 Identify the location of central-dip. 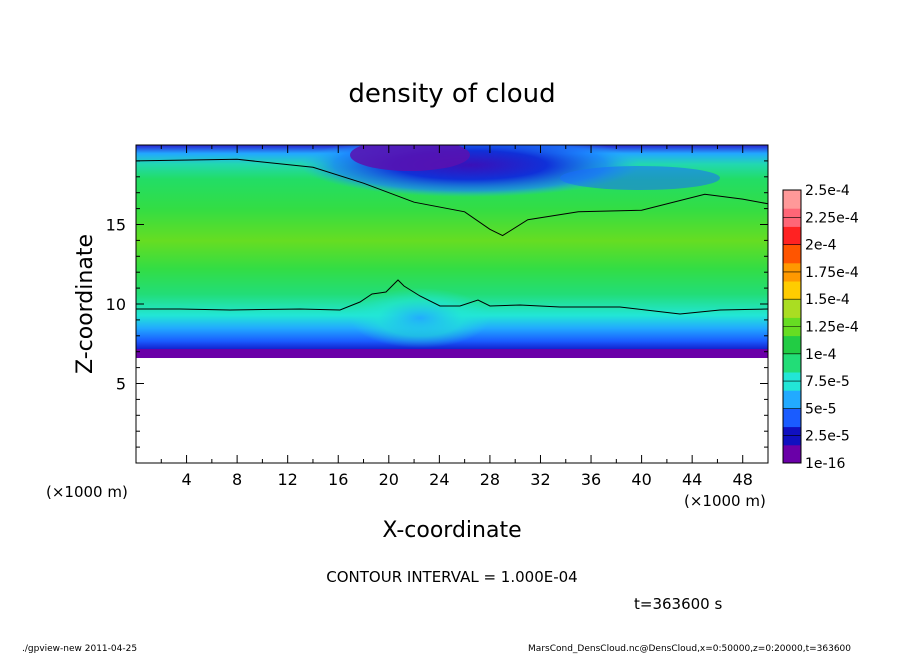
(420, 318).